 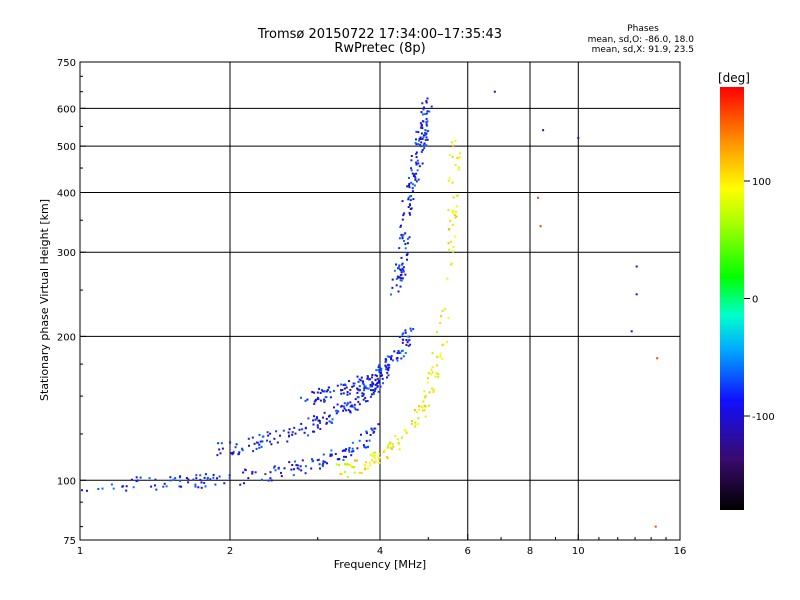 I want to click on y-tick-label: 600, so click(x=66, y=109).